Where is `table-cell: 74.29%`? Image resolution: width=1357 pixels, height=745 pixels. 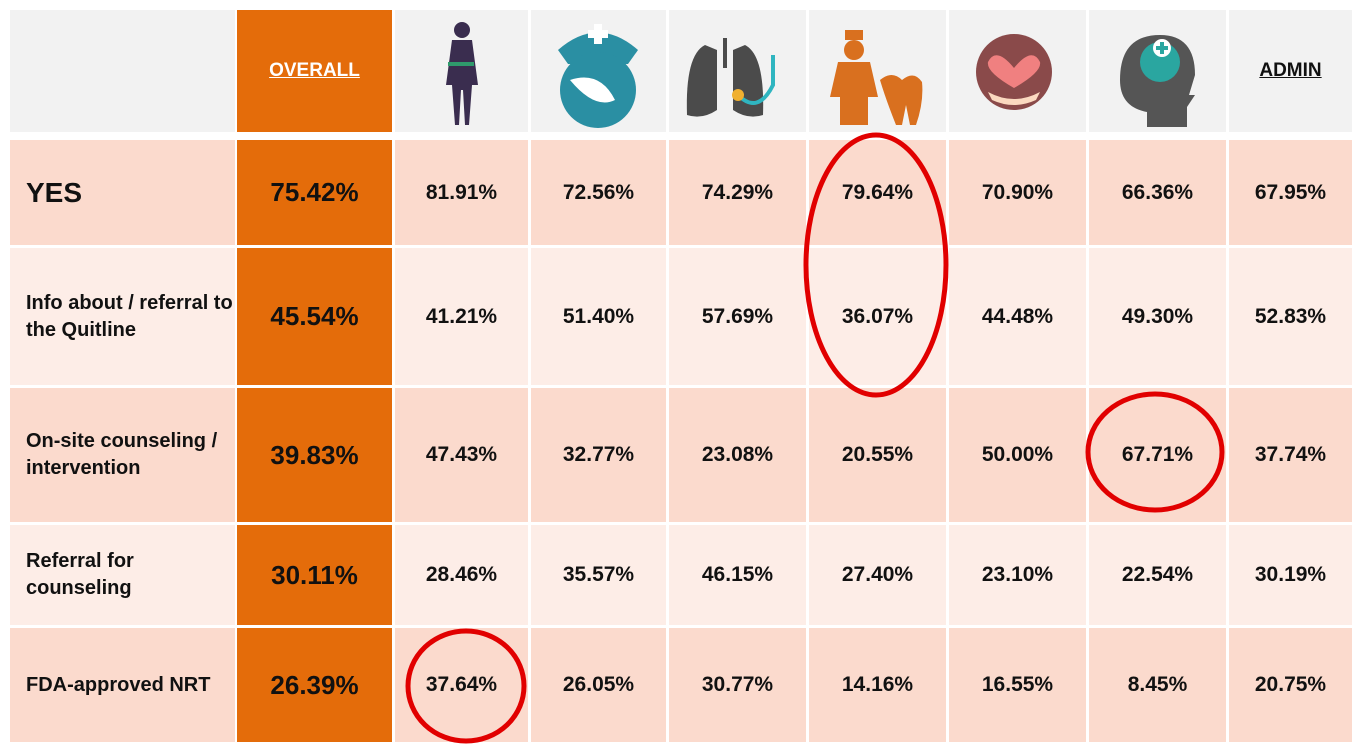 table-cell: 74.29% is located at coordinates (737, 192).